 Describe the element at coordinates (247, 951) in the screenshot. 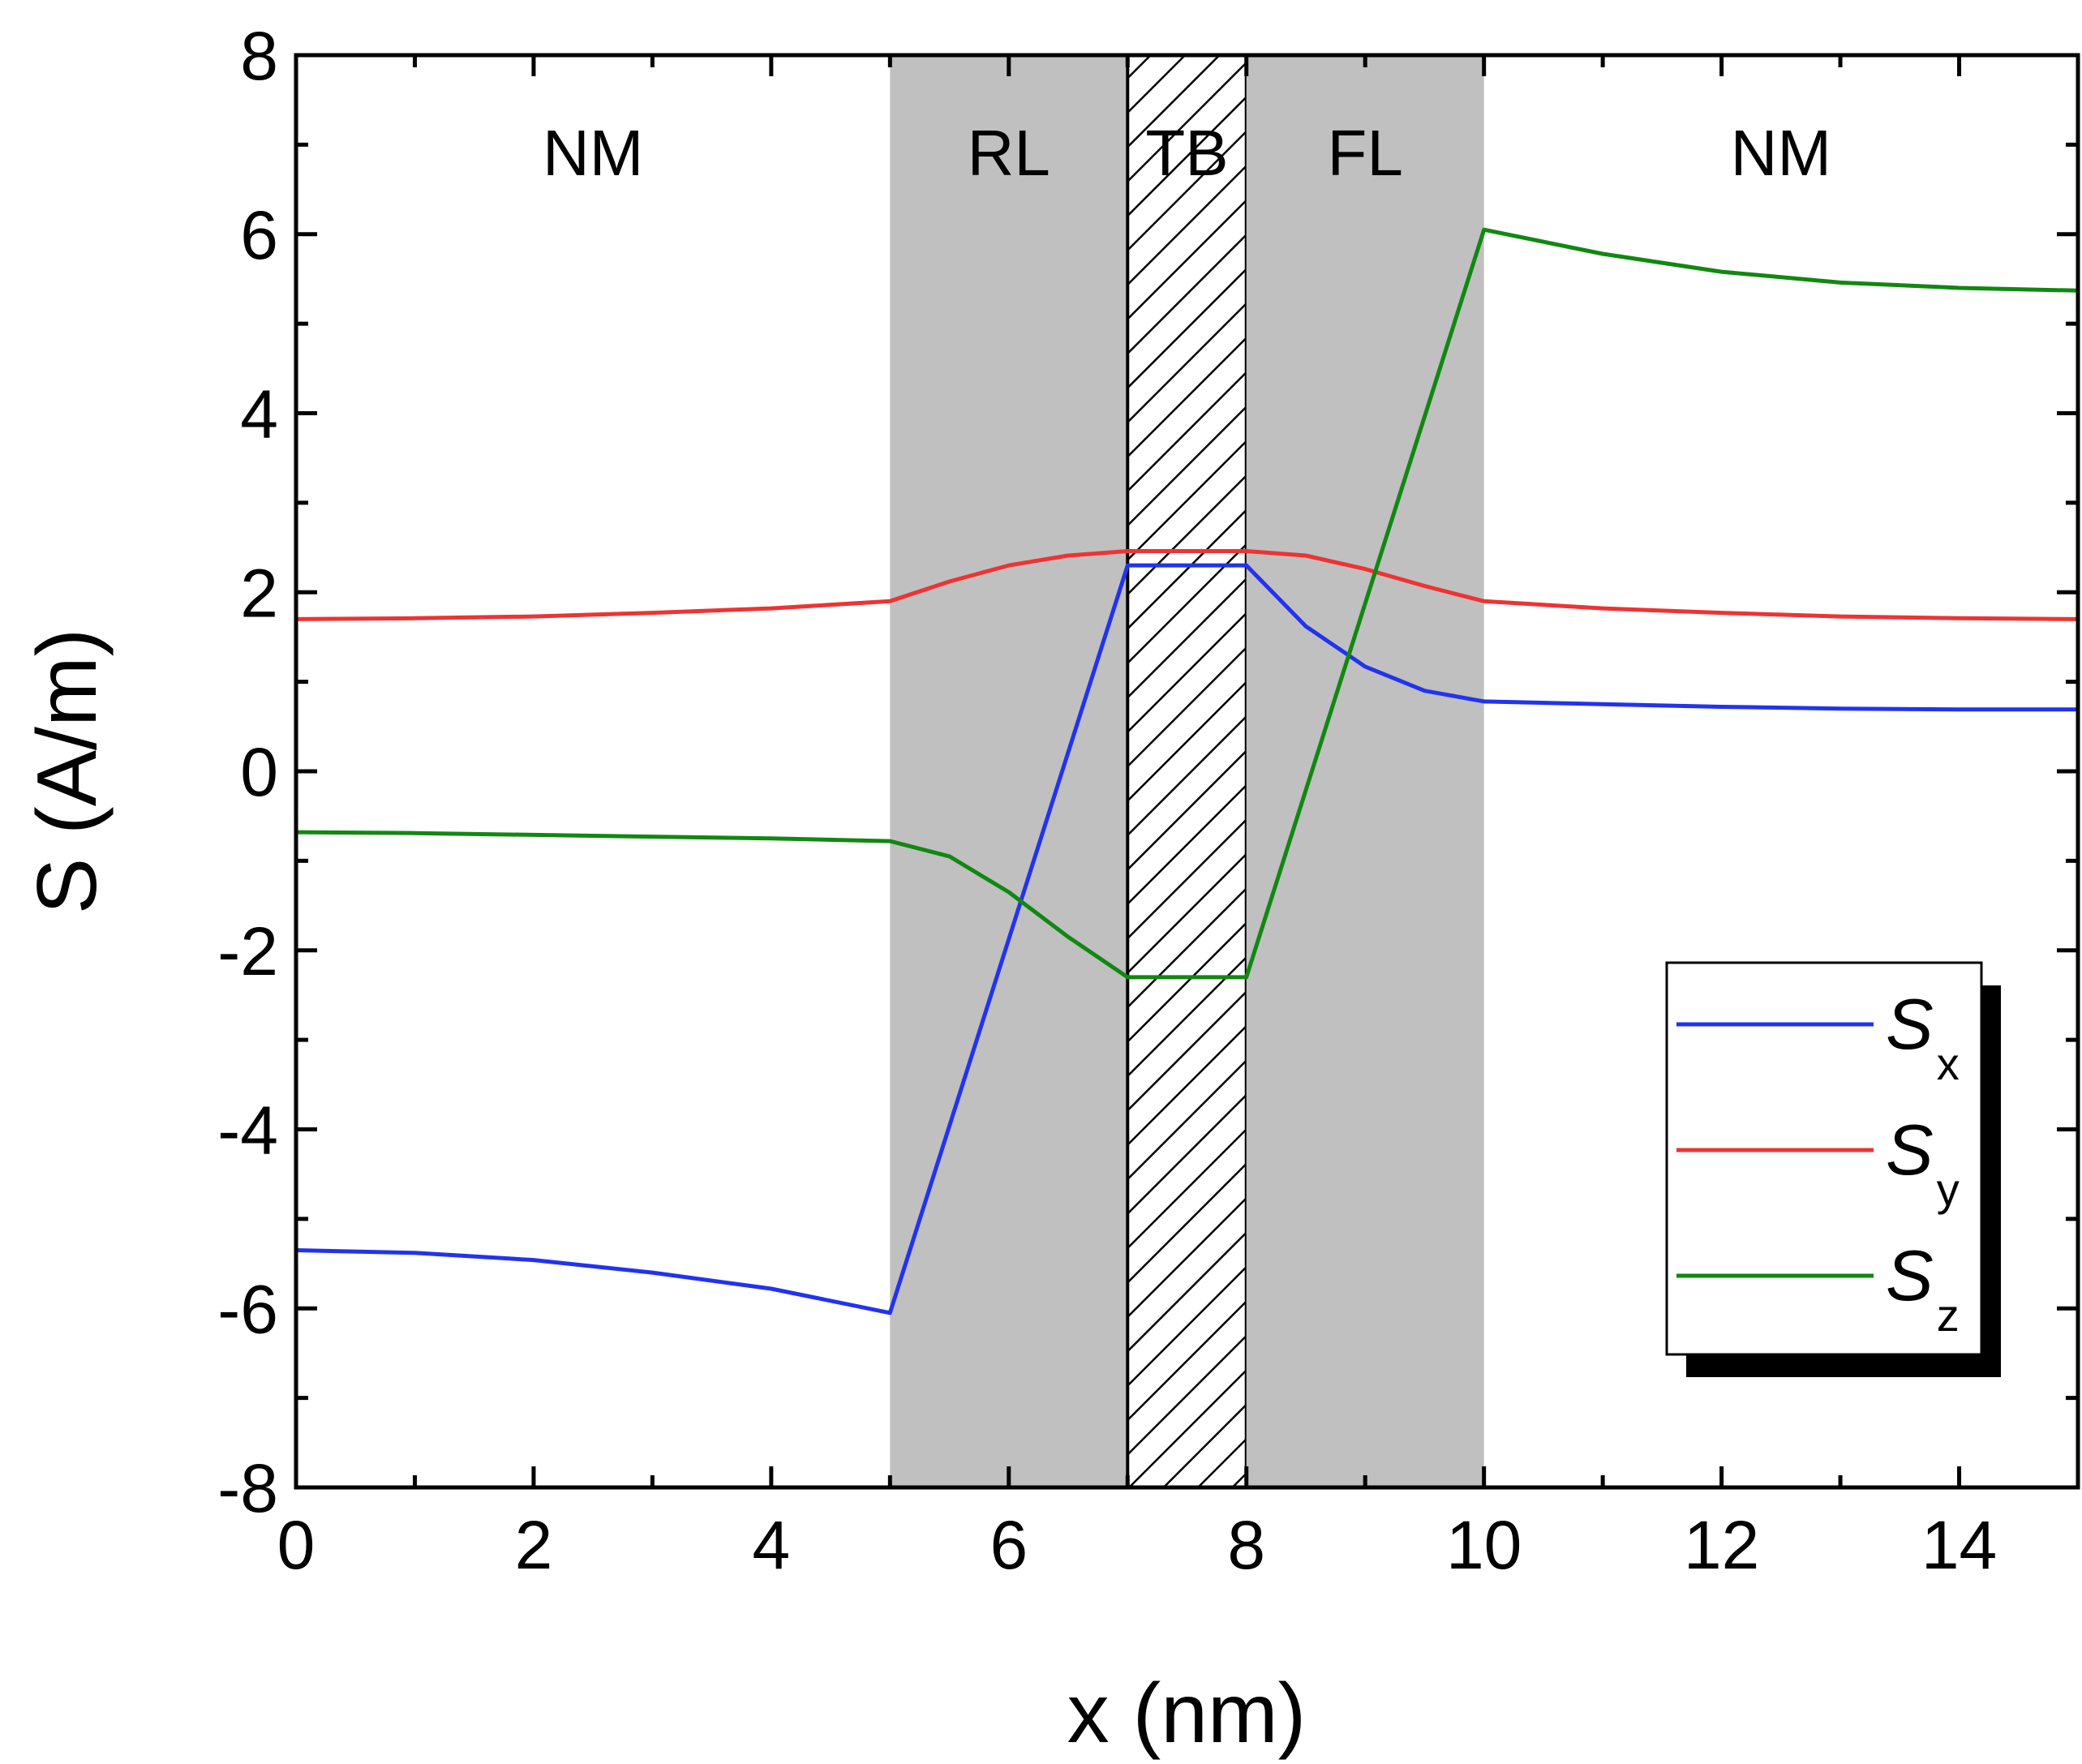

I see `y-tick-label: -2` at that location.